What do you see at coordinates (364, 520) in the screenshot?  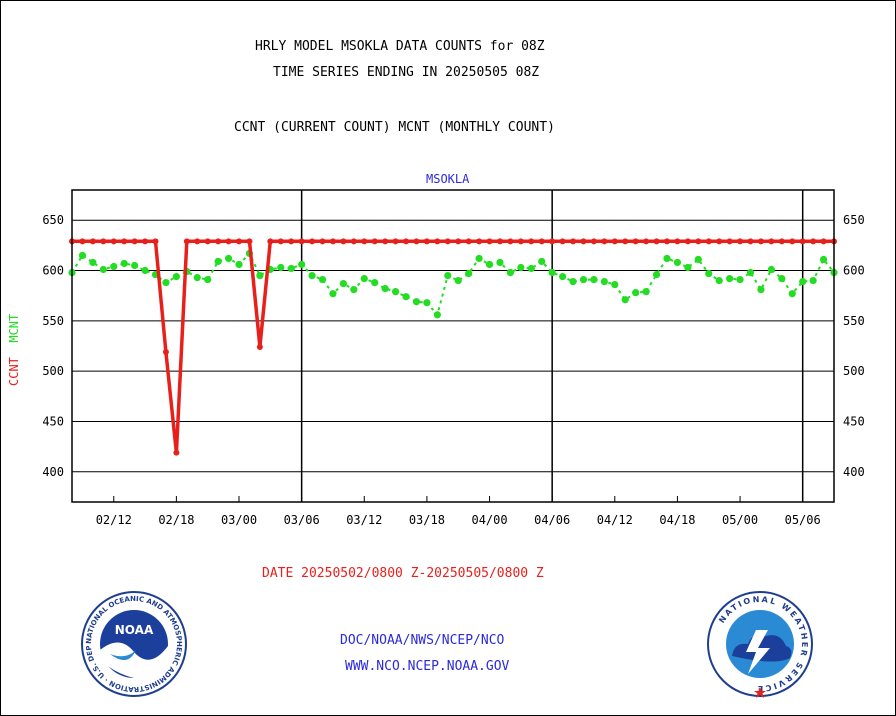 I see `x-tick-label: 03/12` at bounding box center [364, 520].